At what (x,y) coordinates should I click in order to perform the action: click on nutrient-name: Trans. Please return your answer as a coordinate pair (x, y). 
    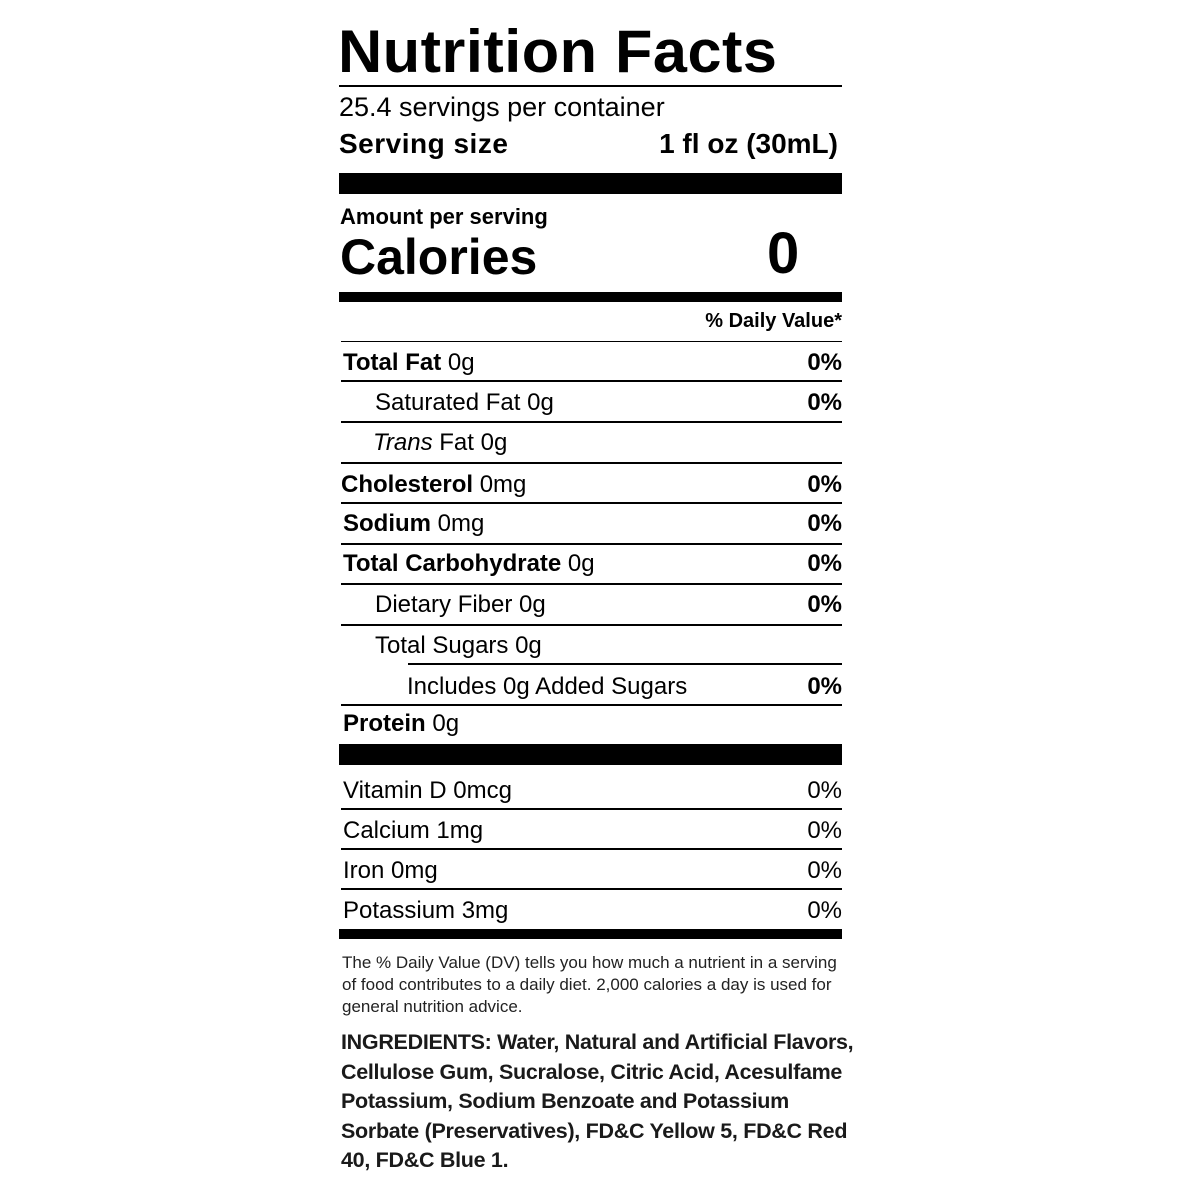
    Looking at the image, I should click on (403, 442).